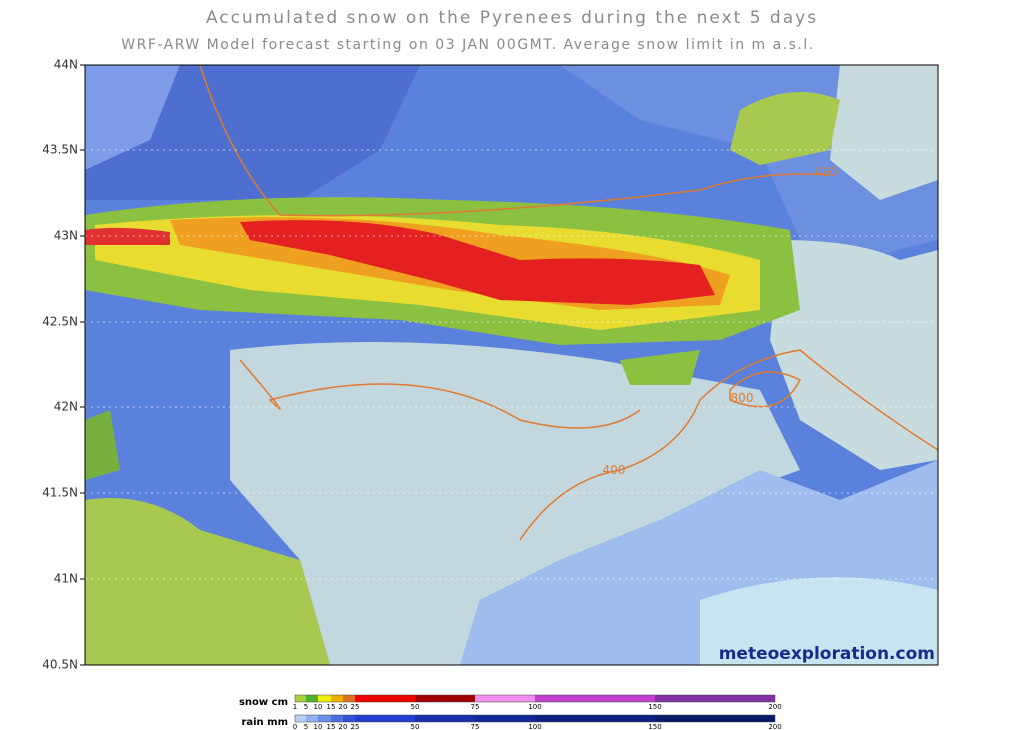 This screenshot has width=1024, height=730. I want to click on legend-tick: 0, so click(295, 726).